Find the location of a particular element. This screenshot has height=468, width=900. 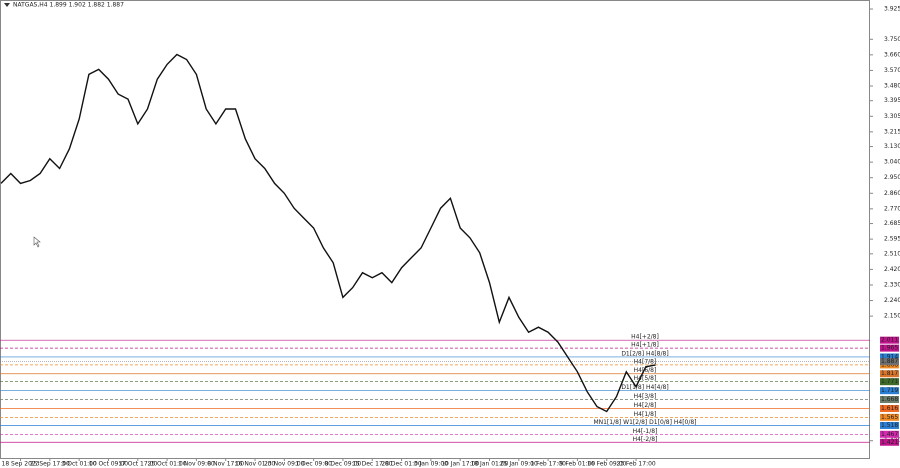

level-label: H4[6/8] is located at coordinates (645, 370).